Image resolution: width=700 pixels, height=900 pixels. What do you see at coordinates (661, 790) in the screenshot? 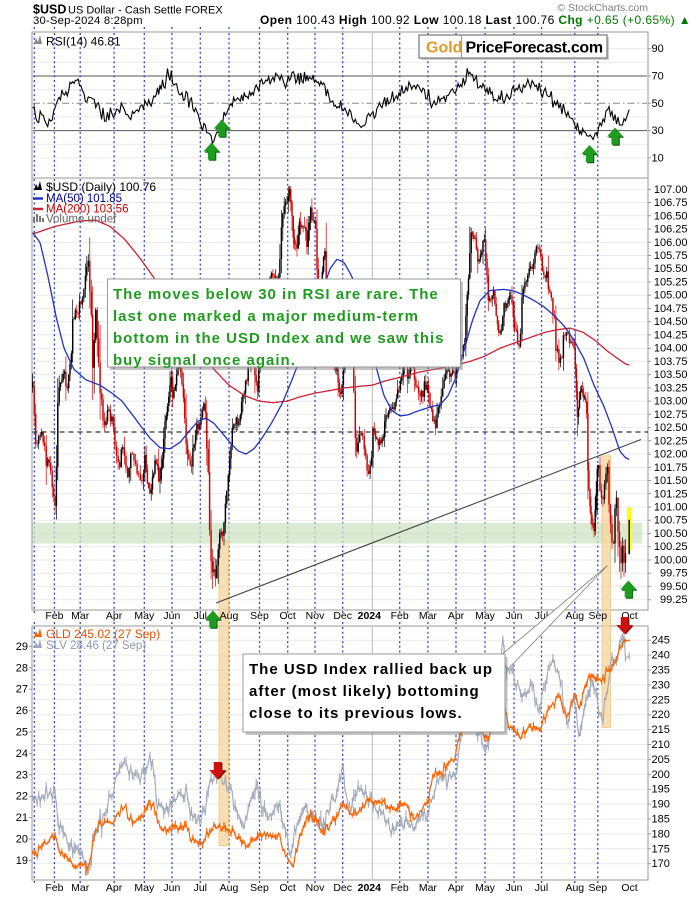
I see `svg-text: 195` at bounding box center [661, 790].